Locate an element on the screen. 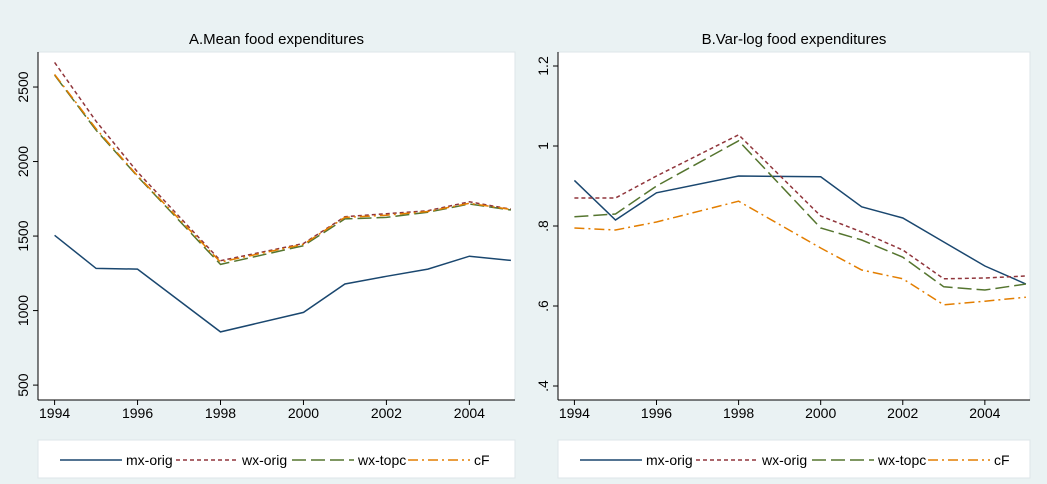 The width and height of the screenshot is (1047, 484). chart-title: A.Mean food expenditures is located at coordinates (276, 39).